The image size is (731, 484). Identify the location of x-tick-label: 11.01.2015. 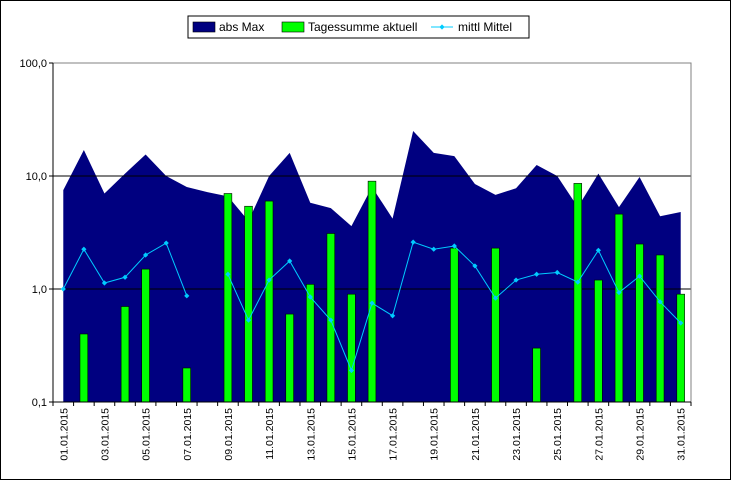
(270, 434).